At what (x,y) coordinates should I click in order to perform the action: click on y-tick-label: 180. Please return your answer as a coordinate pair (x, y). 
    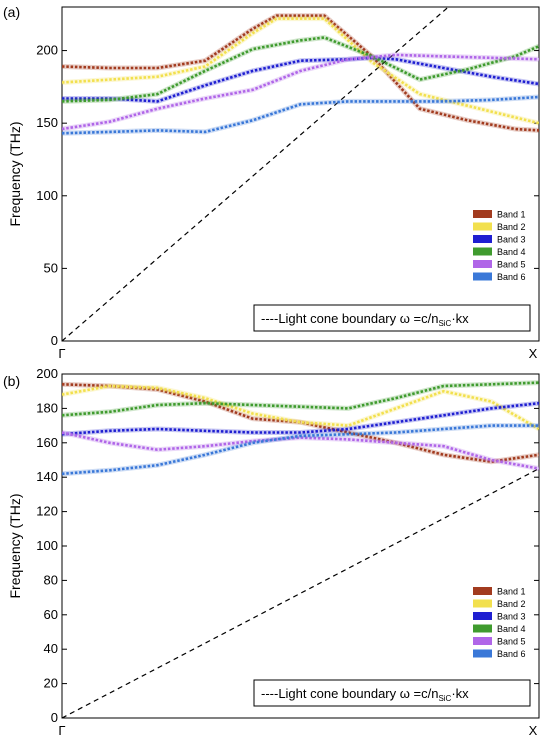
    Looking at the image, I should click on (47, 407).